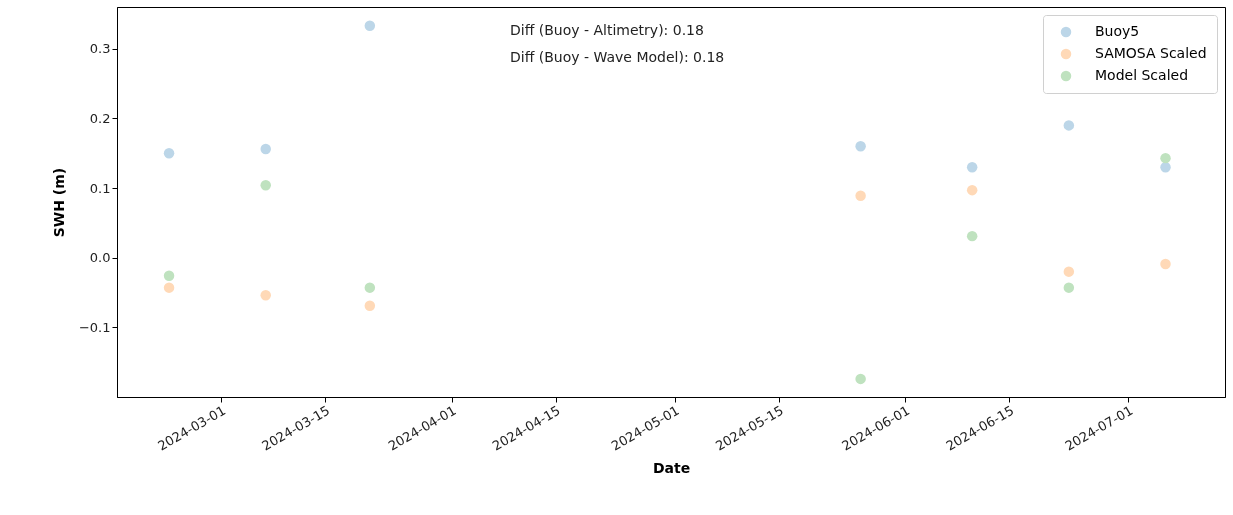 The height and width of the screenshot is (515, 1233). I want to click on legend-label: Model Scaled, so click(1142, 75).